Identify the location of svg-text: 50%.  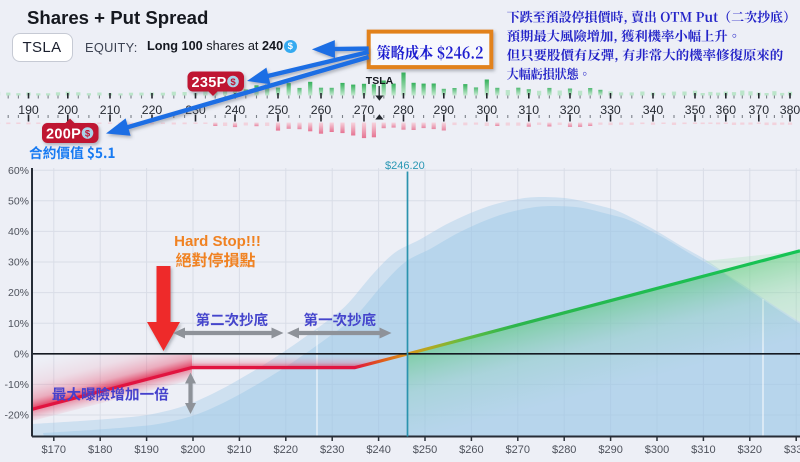
(18, 201).